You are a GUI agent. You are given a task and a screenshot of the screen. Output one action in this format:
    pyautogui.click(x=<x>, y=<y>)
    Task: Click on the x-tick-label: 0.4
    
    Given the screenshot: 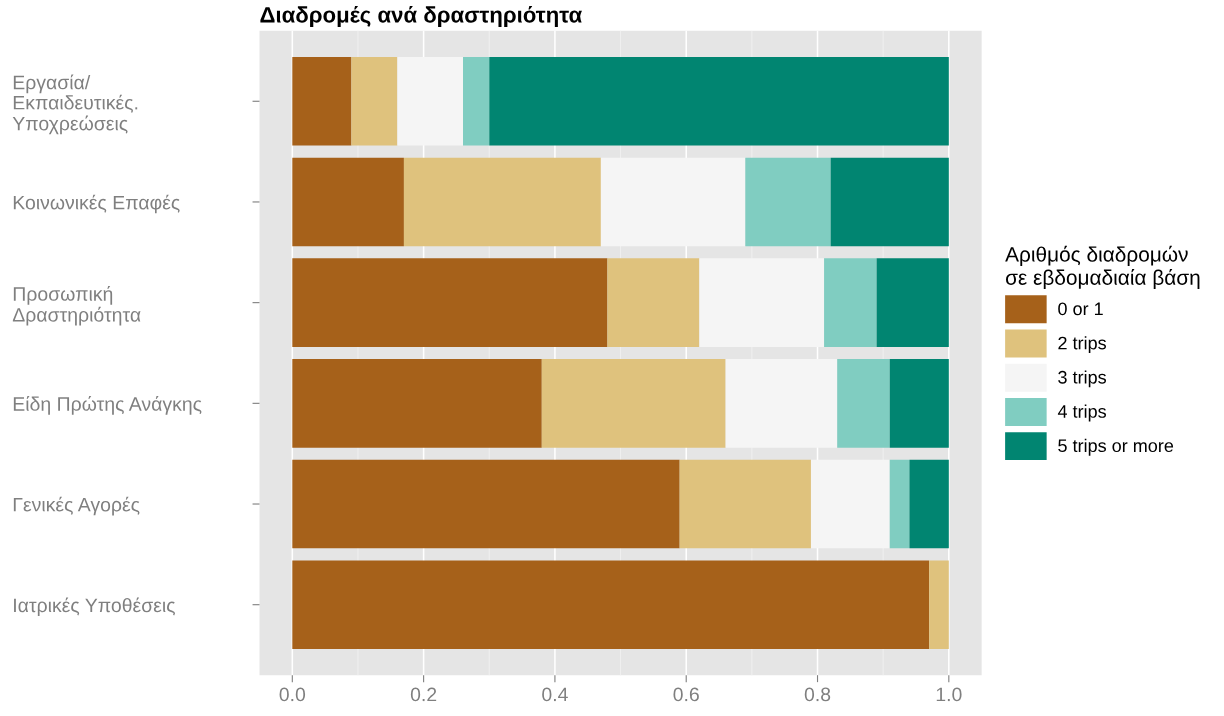 What is the action you would take?
    pyautogui.click(x=555, y=694)
    